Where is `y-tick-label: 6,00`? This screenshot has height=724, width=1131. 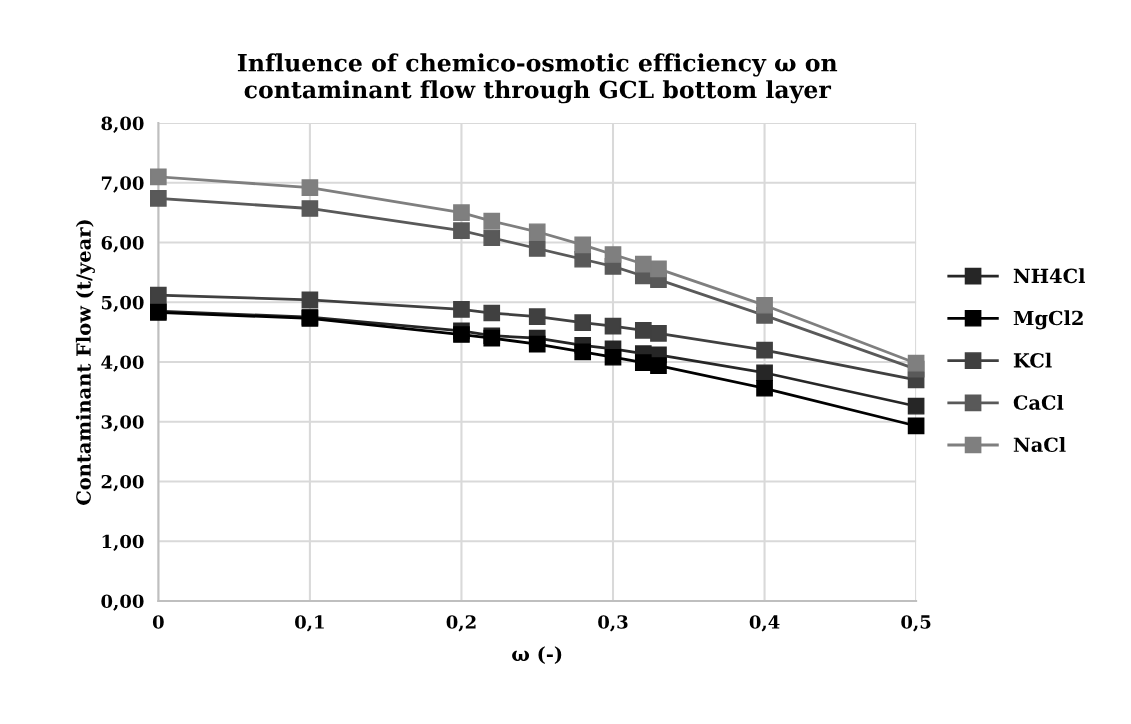
y-tick-label: 6,00 is located at coordinates (122, 244).